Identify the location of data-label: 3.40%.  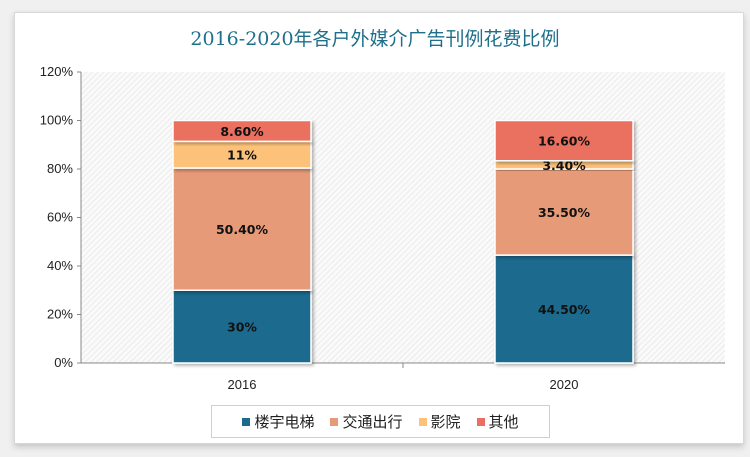
(564, 165).